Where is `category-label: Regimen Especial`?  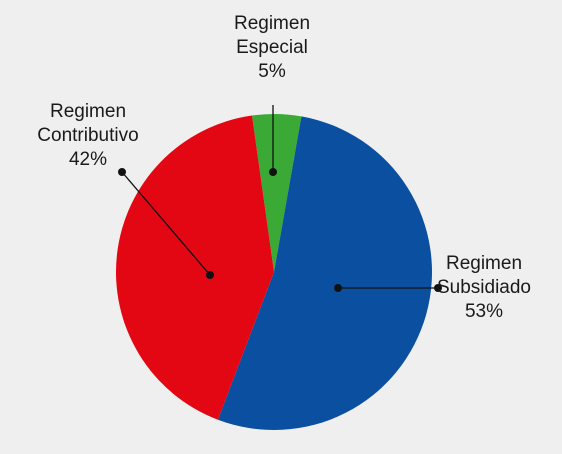
category-label: Regimen Especial is located at coordinates (272, 35).